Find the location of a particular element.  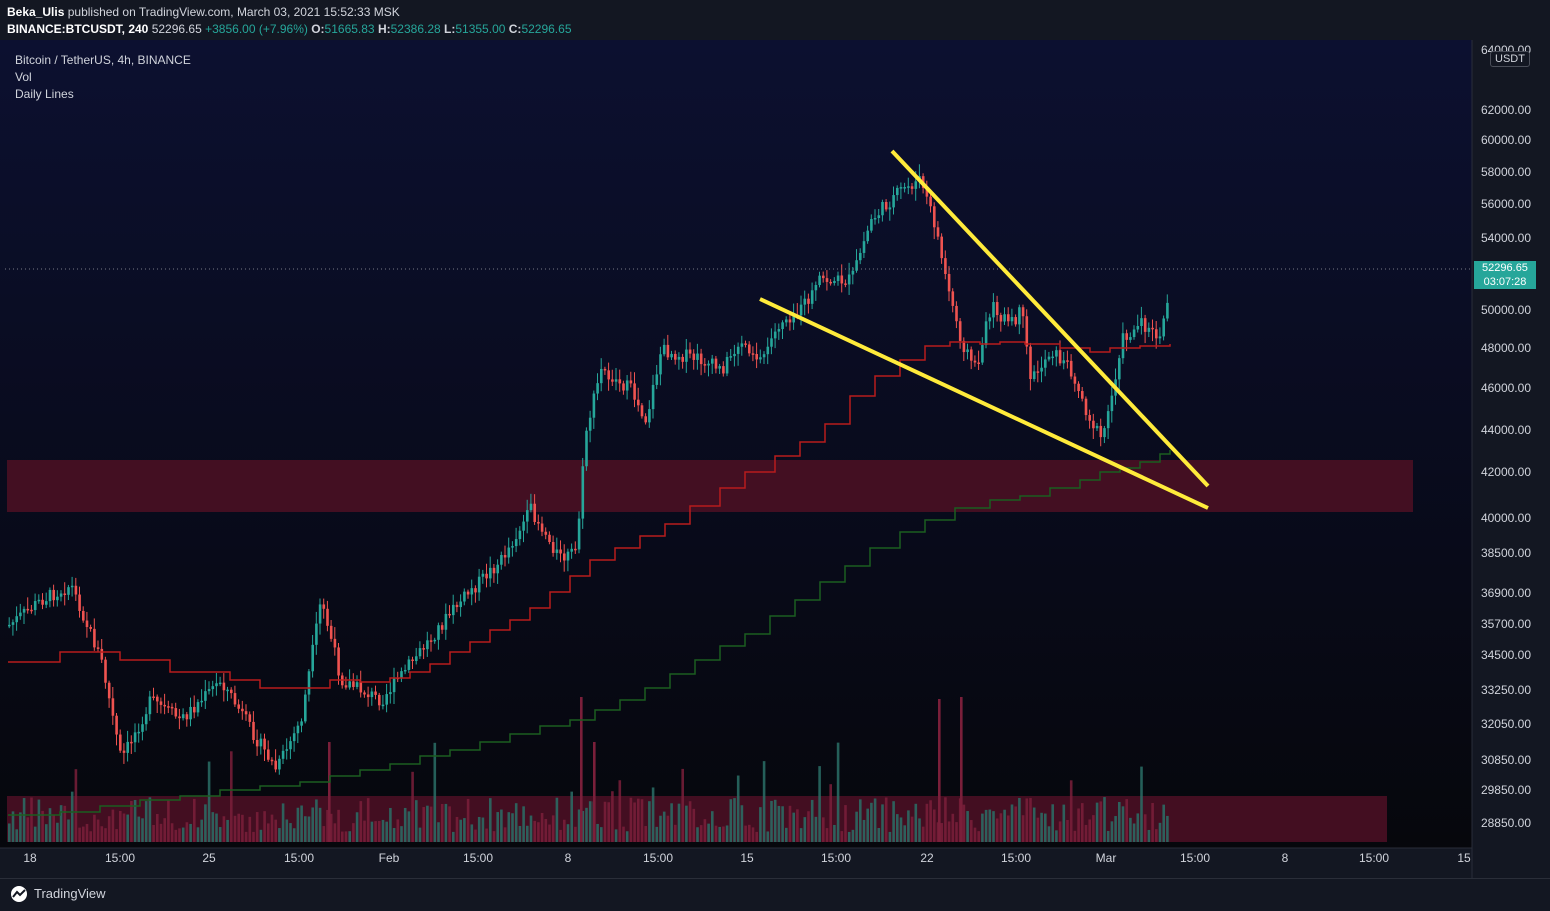

time-axis-label: 8 is located at coordinates (568, 858).